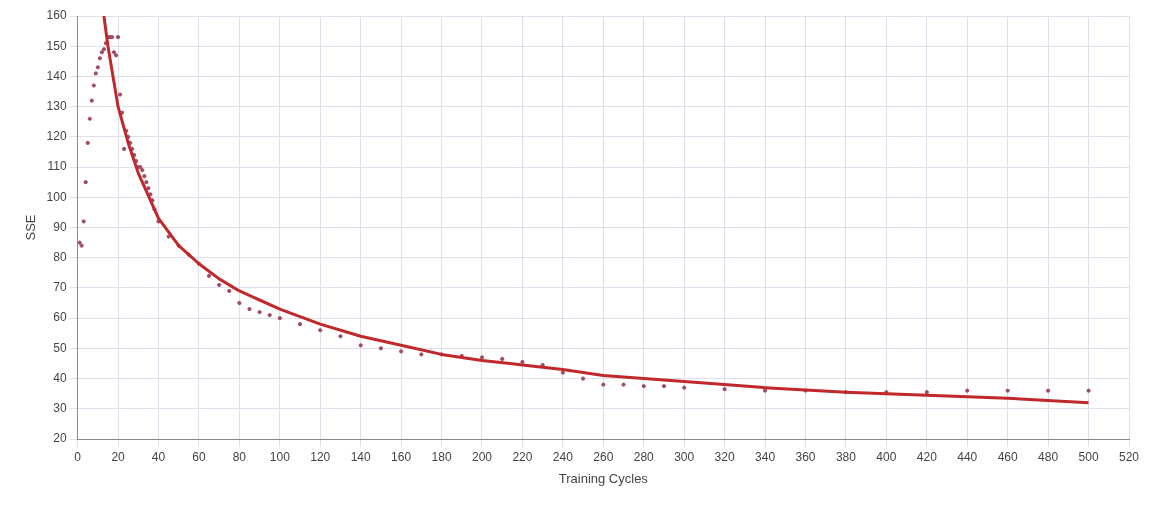 Image resolution: width=1159 pixels, height=511 pixels. I want to click on y-tick-label: 30, so click(60, 408).